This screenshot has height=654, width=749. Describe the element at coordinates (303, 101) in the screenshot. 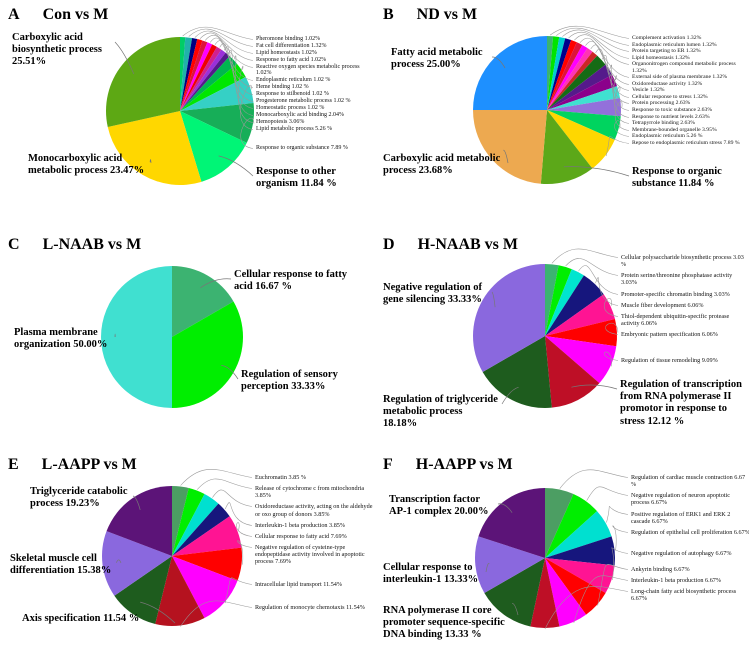

I see `slice-label-small: Progesterone metabolic process 1.02 %` at that location.